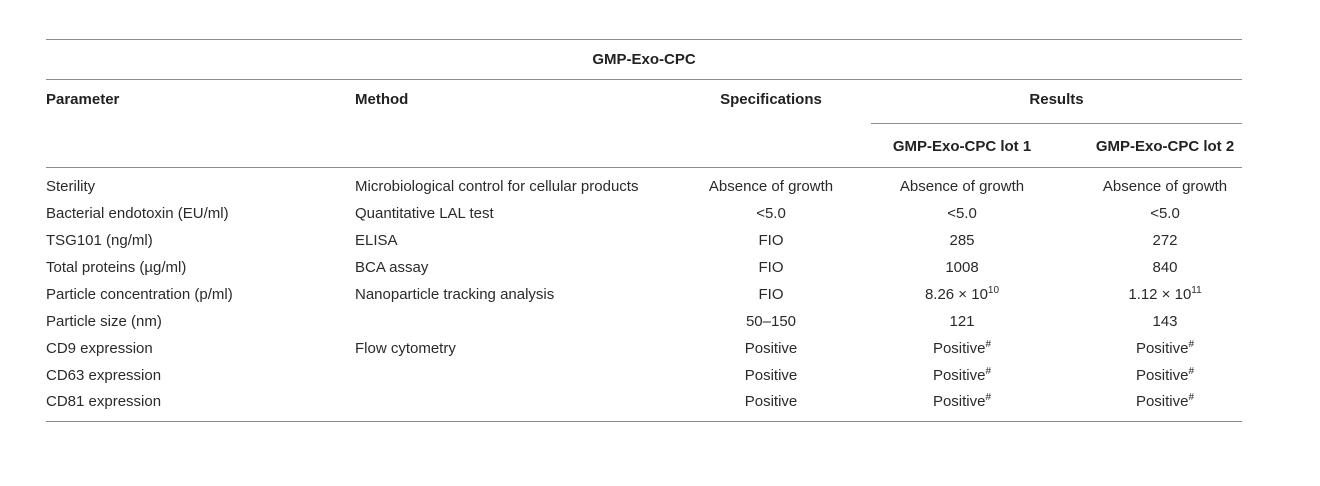 The image size is (1320, 486). What do you see at coordinates (392, 267) in the screenshot?
I see `method-cell: BCA assay` at bounding box center [392, 267].